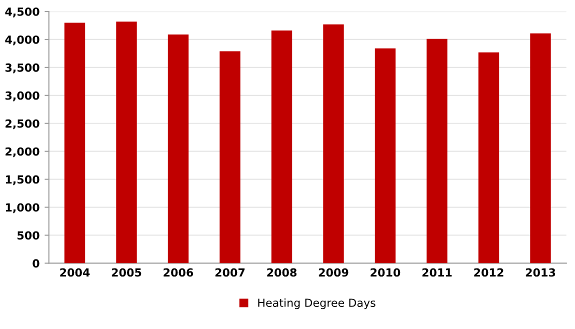  Describe the element at coordinates (489, 272) in the screenshot. I see `x-tick-label: 2012` at that location.